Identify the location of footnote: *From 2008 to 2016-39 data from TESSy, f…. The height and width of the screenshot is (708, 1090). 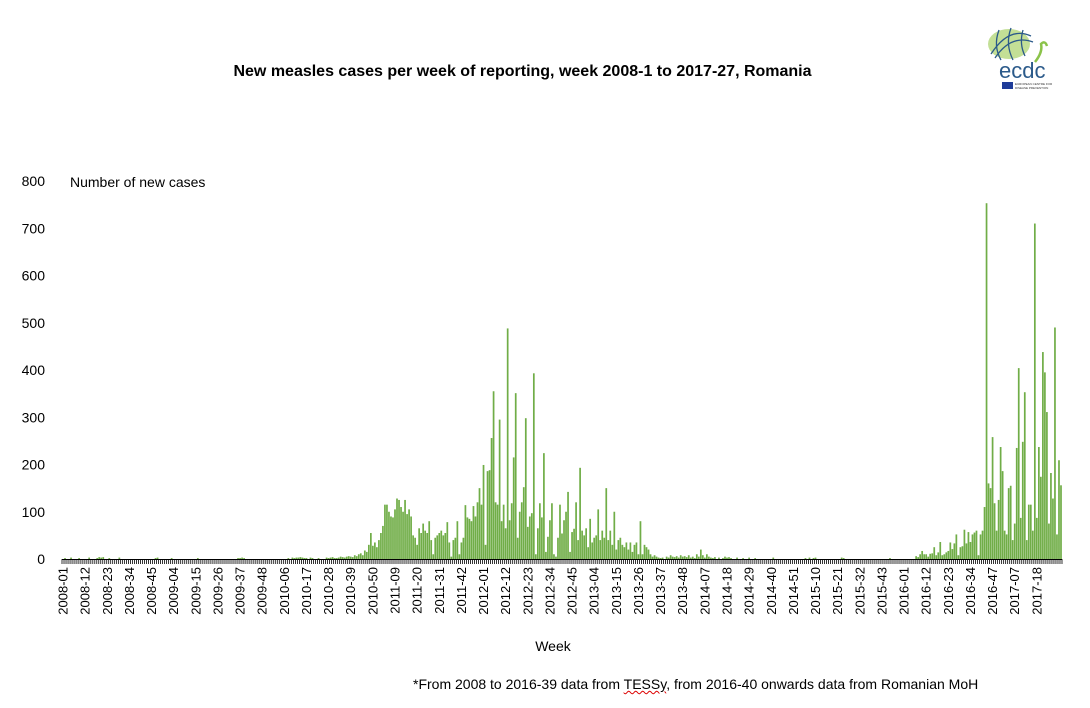
(695, 684).